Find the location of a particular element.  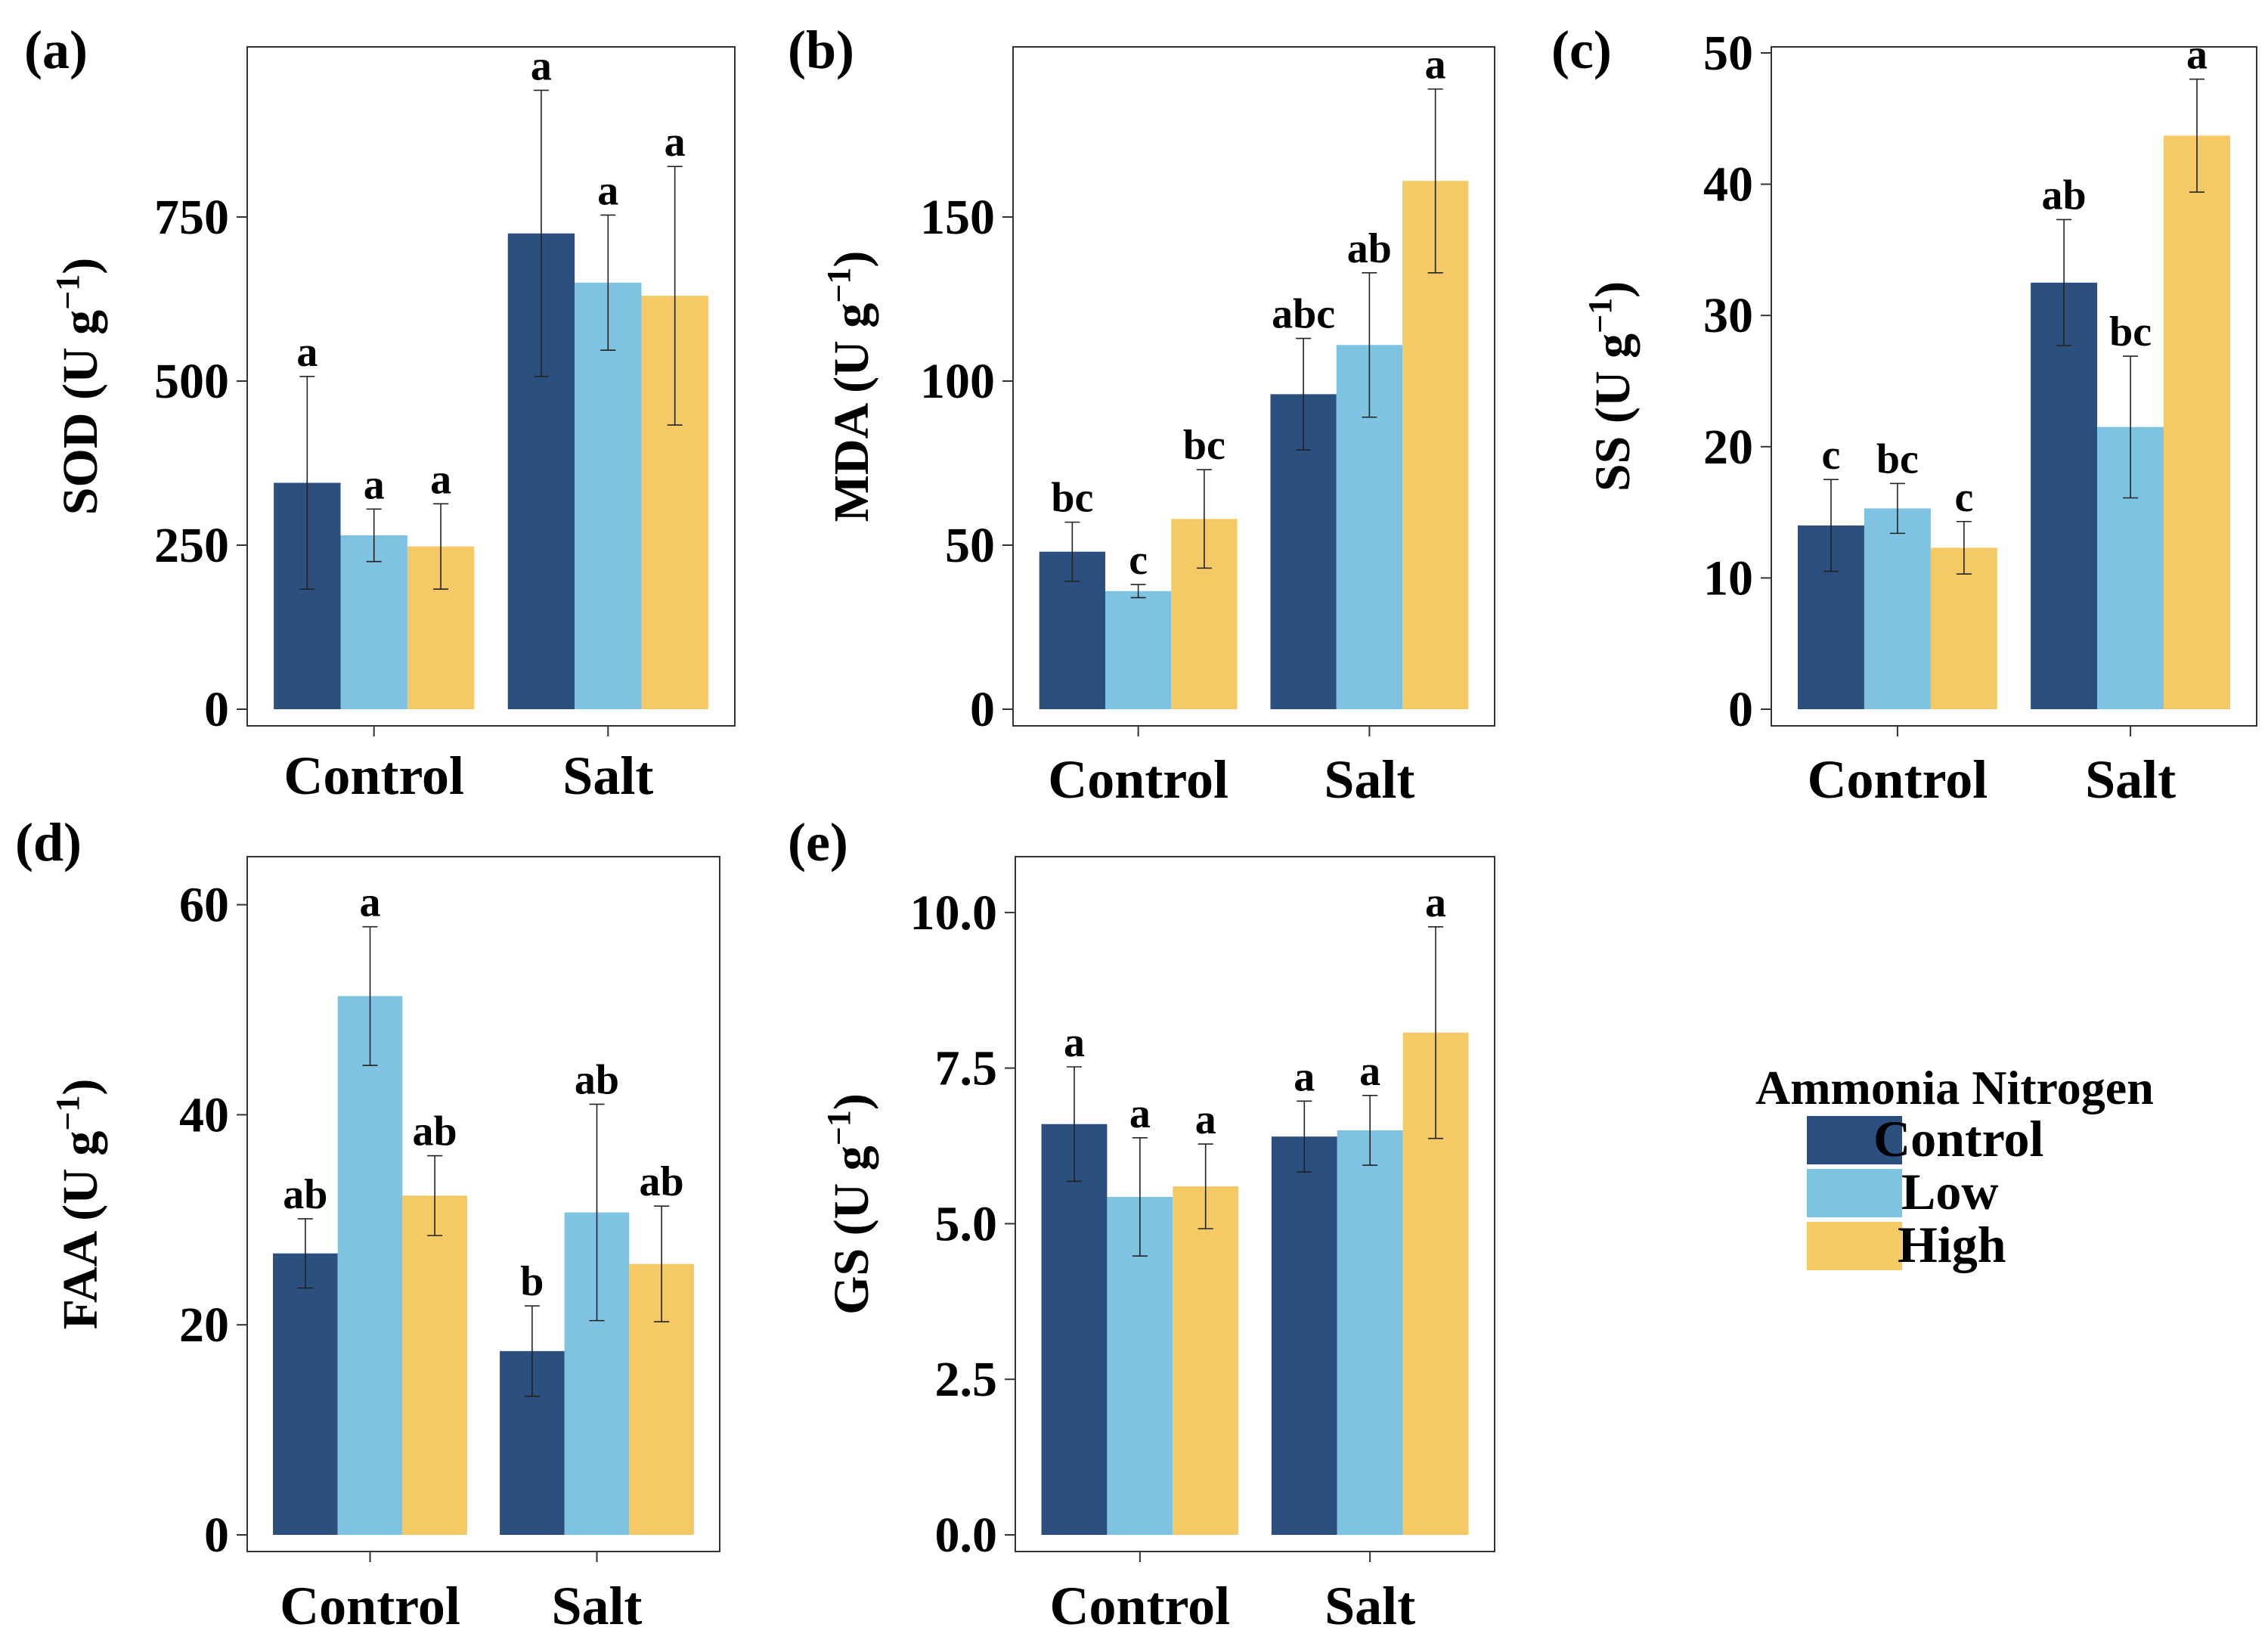

y-tick-label: 0.0 is located at coordinates (966, 1535).